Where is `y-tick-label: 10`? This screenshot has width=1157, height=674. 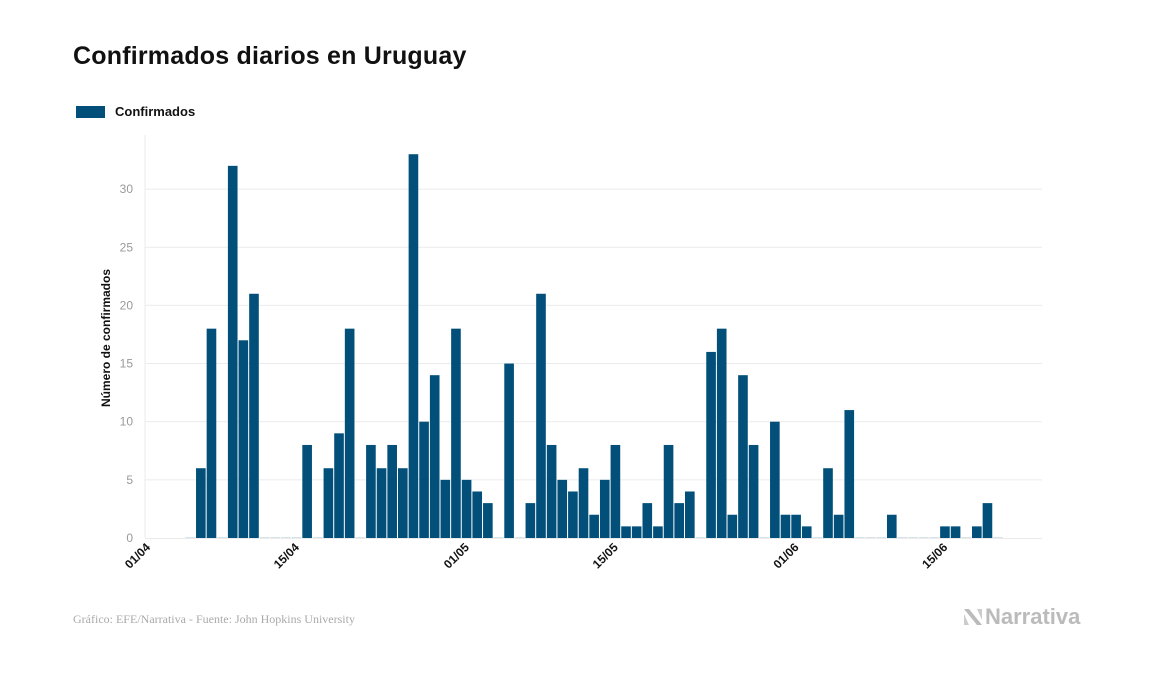
y-tick-label: 10 is located at coordinates (127, 422).